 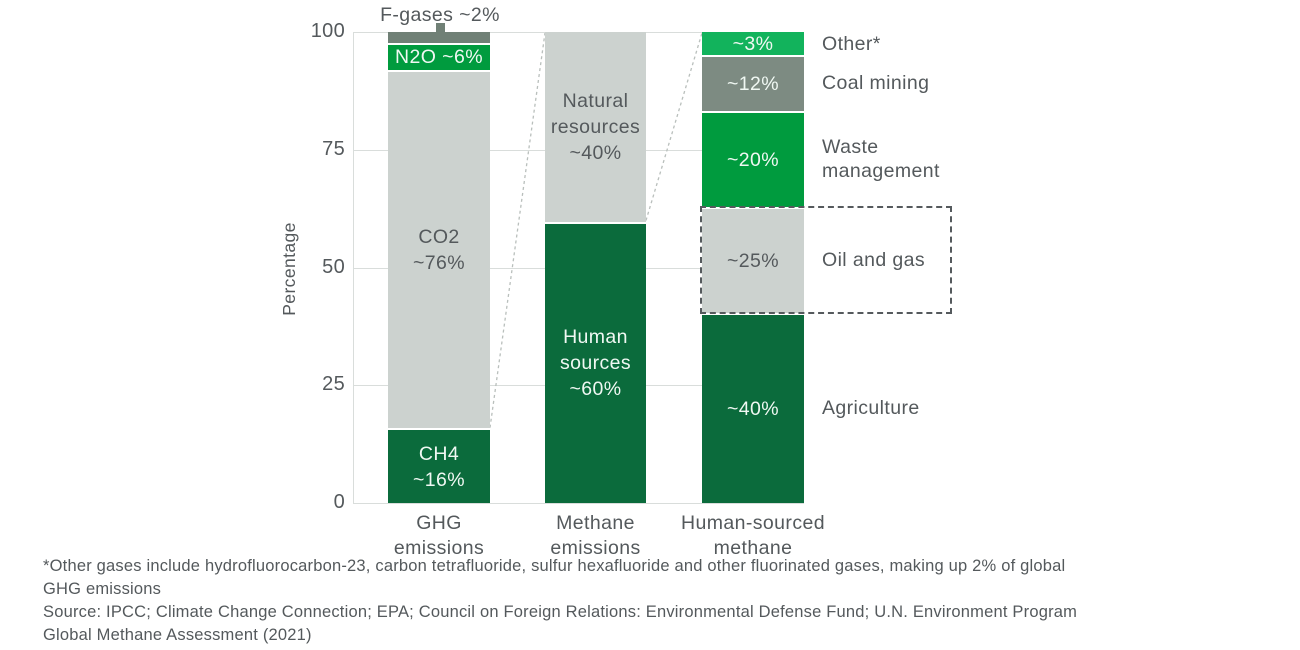 I want to click on segment-label-natural-resources: ~40%, so click(x=595, y=152).